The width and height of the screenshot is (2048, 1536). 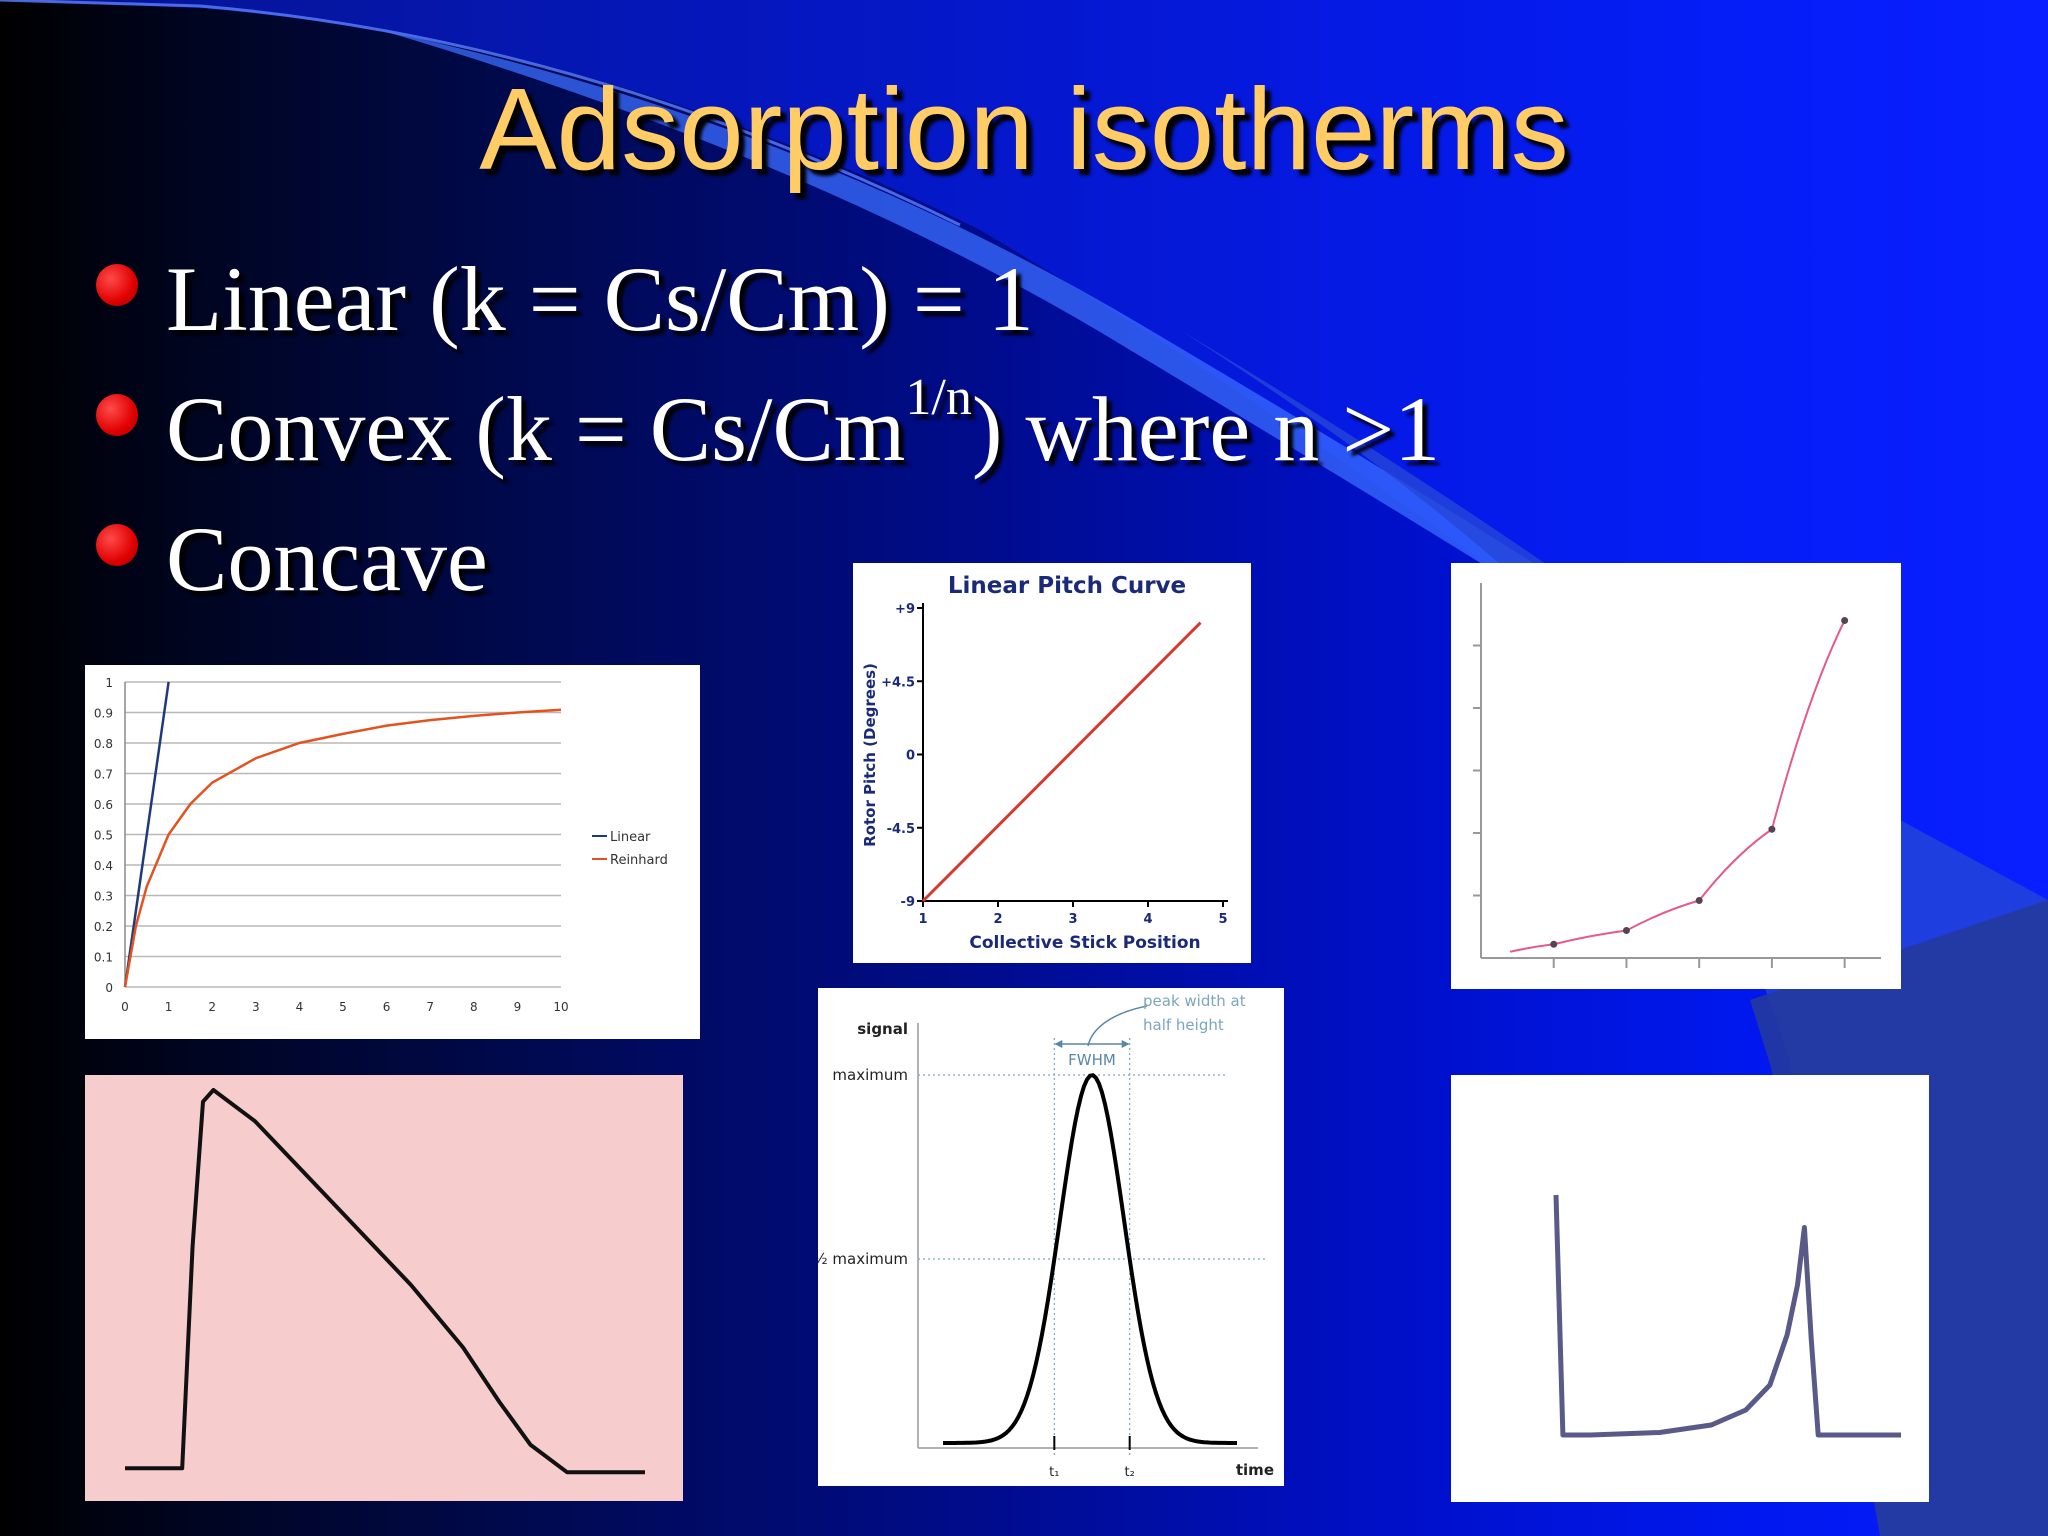 I want to click on y-tick-label: 1, so click(x=109, y=683).